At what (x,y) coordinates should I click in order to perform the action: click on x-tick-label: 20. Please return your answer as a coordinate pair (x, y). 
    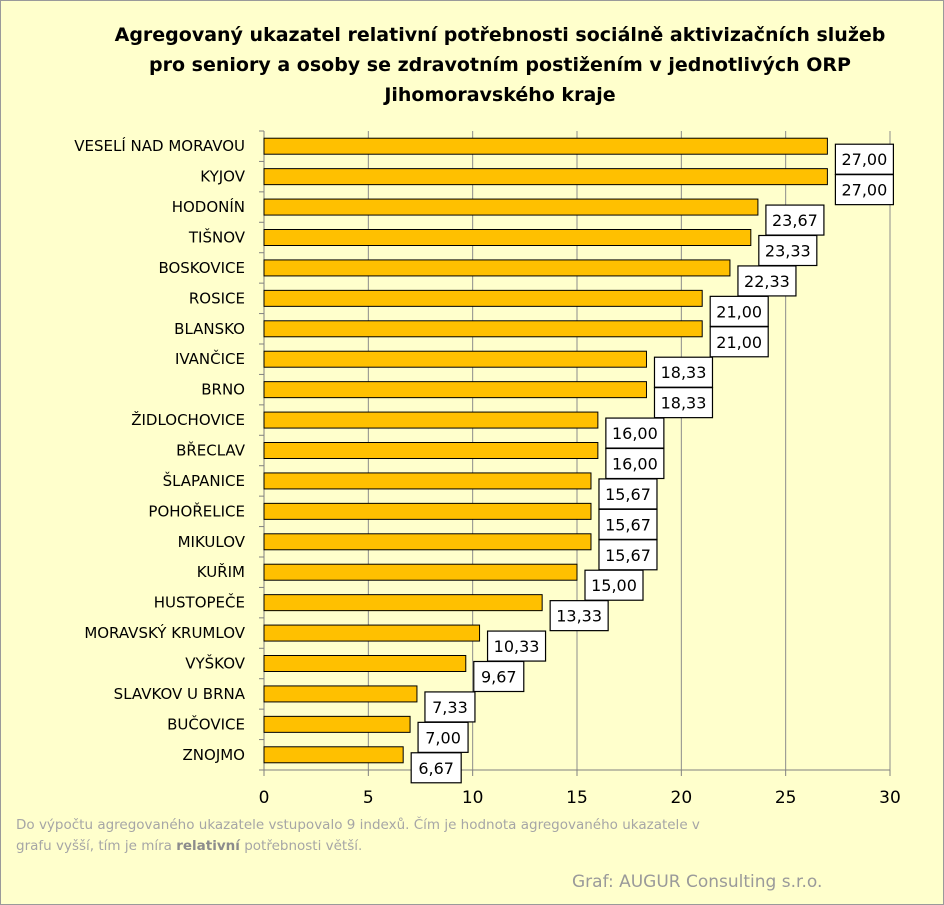
    Looking at the image, I should click on (682, 798).